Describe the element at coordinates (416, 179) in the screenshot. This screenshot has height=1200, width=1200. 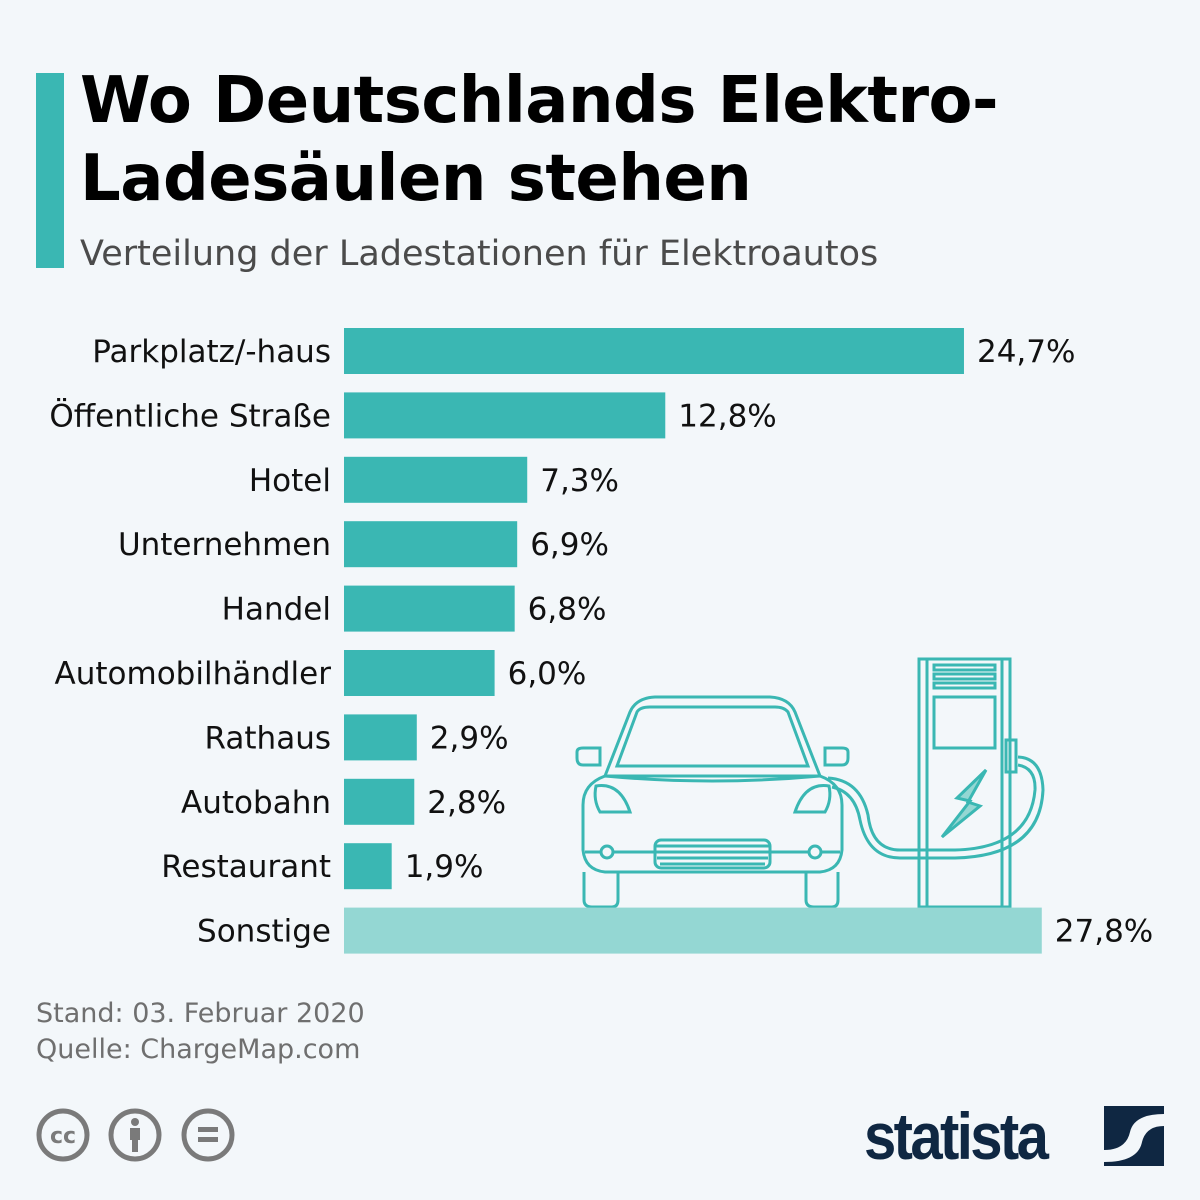
I see `title-line-2: Ladesäulen stehen` at that location.